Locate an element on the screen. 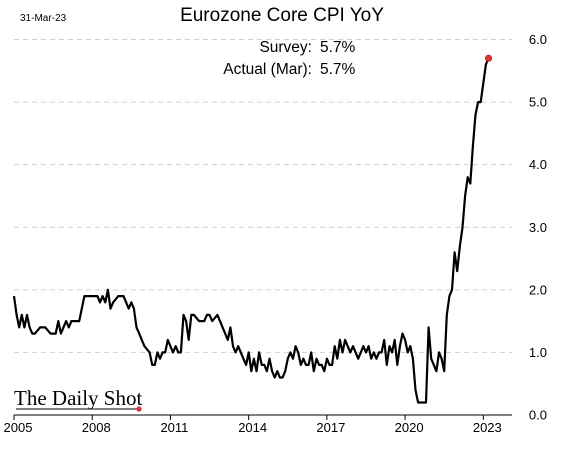 This screenshot has width=564, height=456. y-tick-label: 3.0 is located at coordinates (538, 227).